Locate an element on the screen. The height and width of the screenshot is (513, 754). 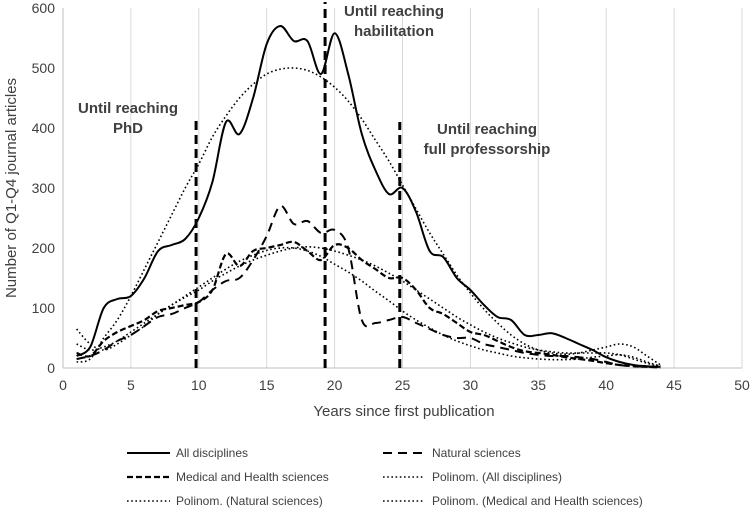
x-tick-label: 15 is located at coordinates (267, 385).